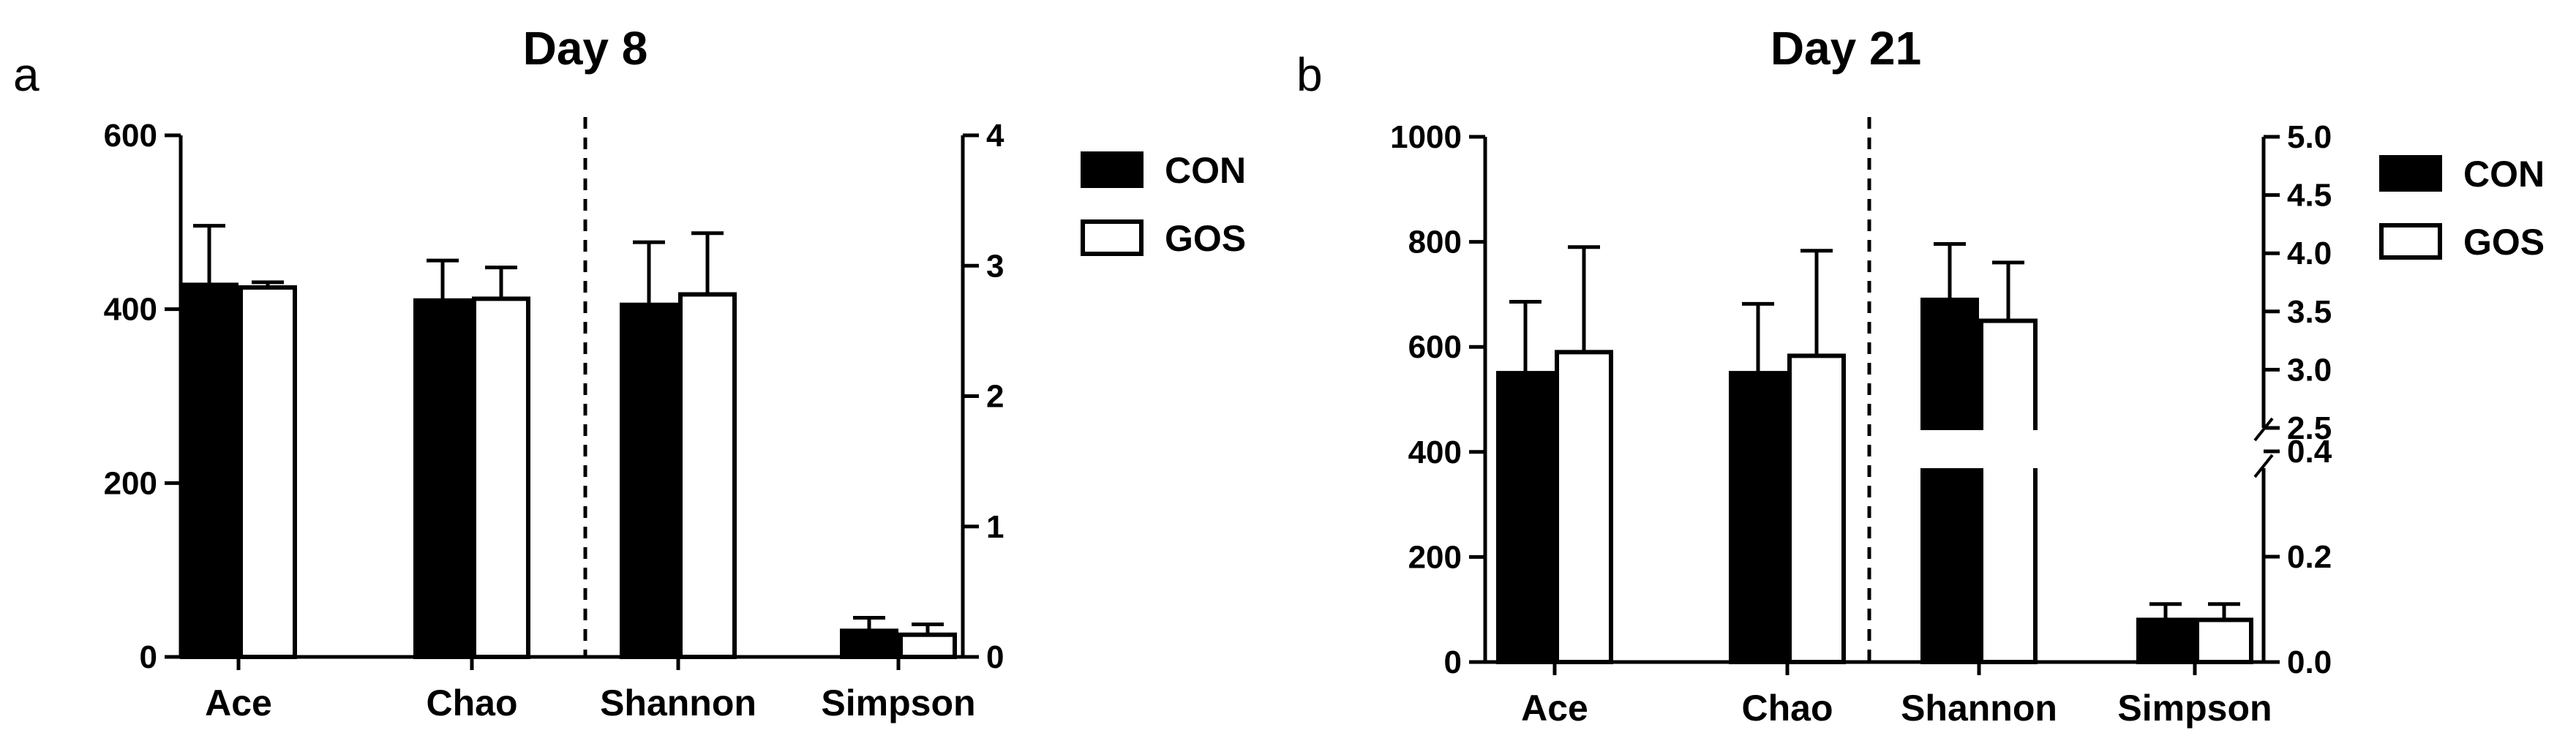  What do you see at coordinates (1584, 507) in the screenshot?
I see `panel-b-bar-gos-ace` at bounding box center [1584, 507].